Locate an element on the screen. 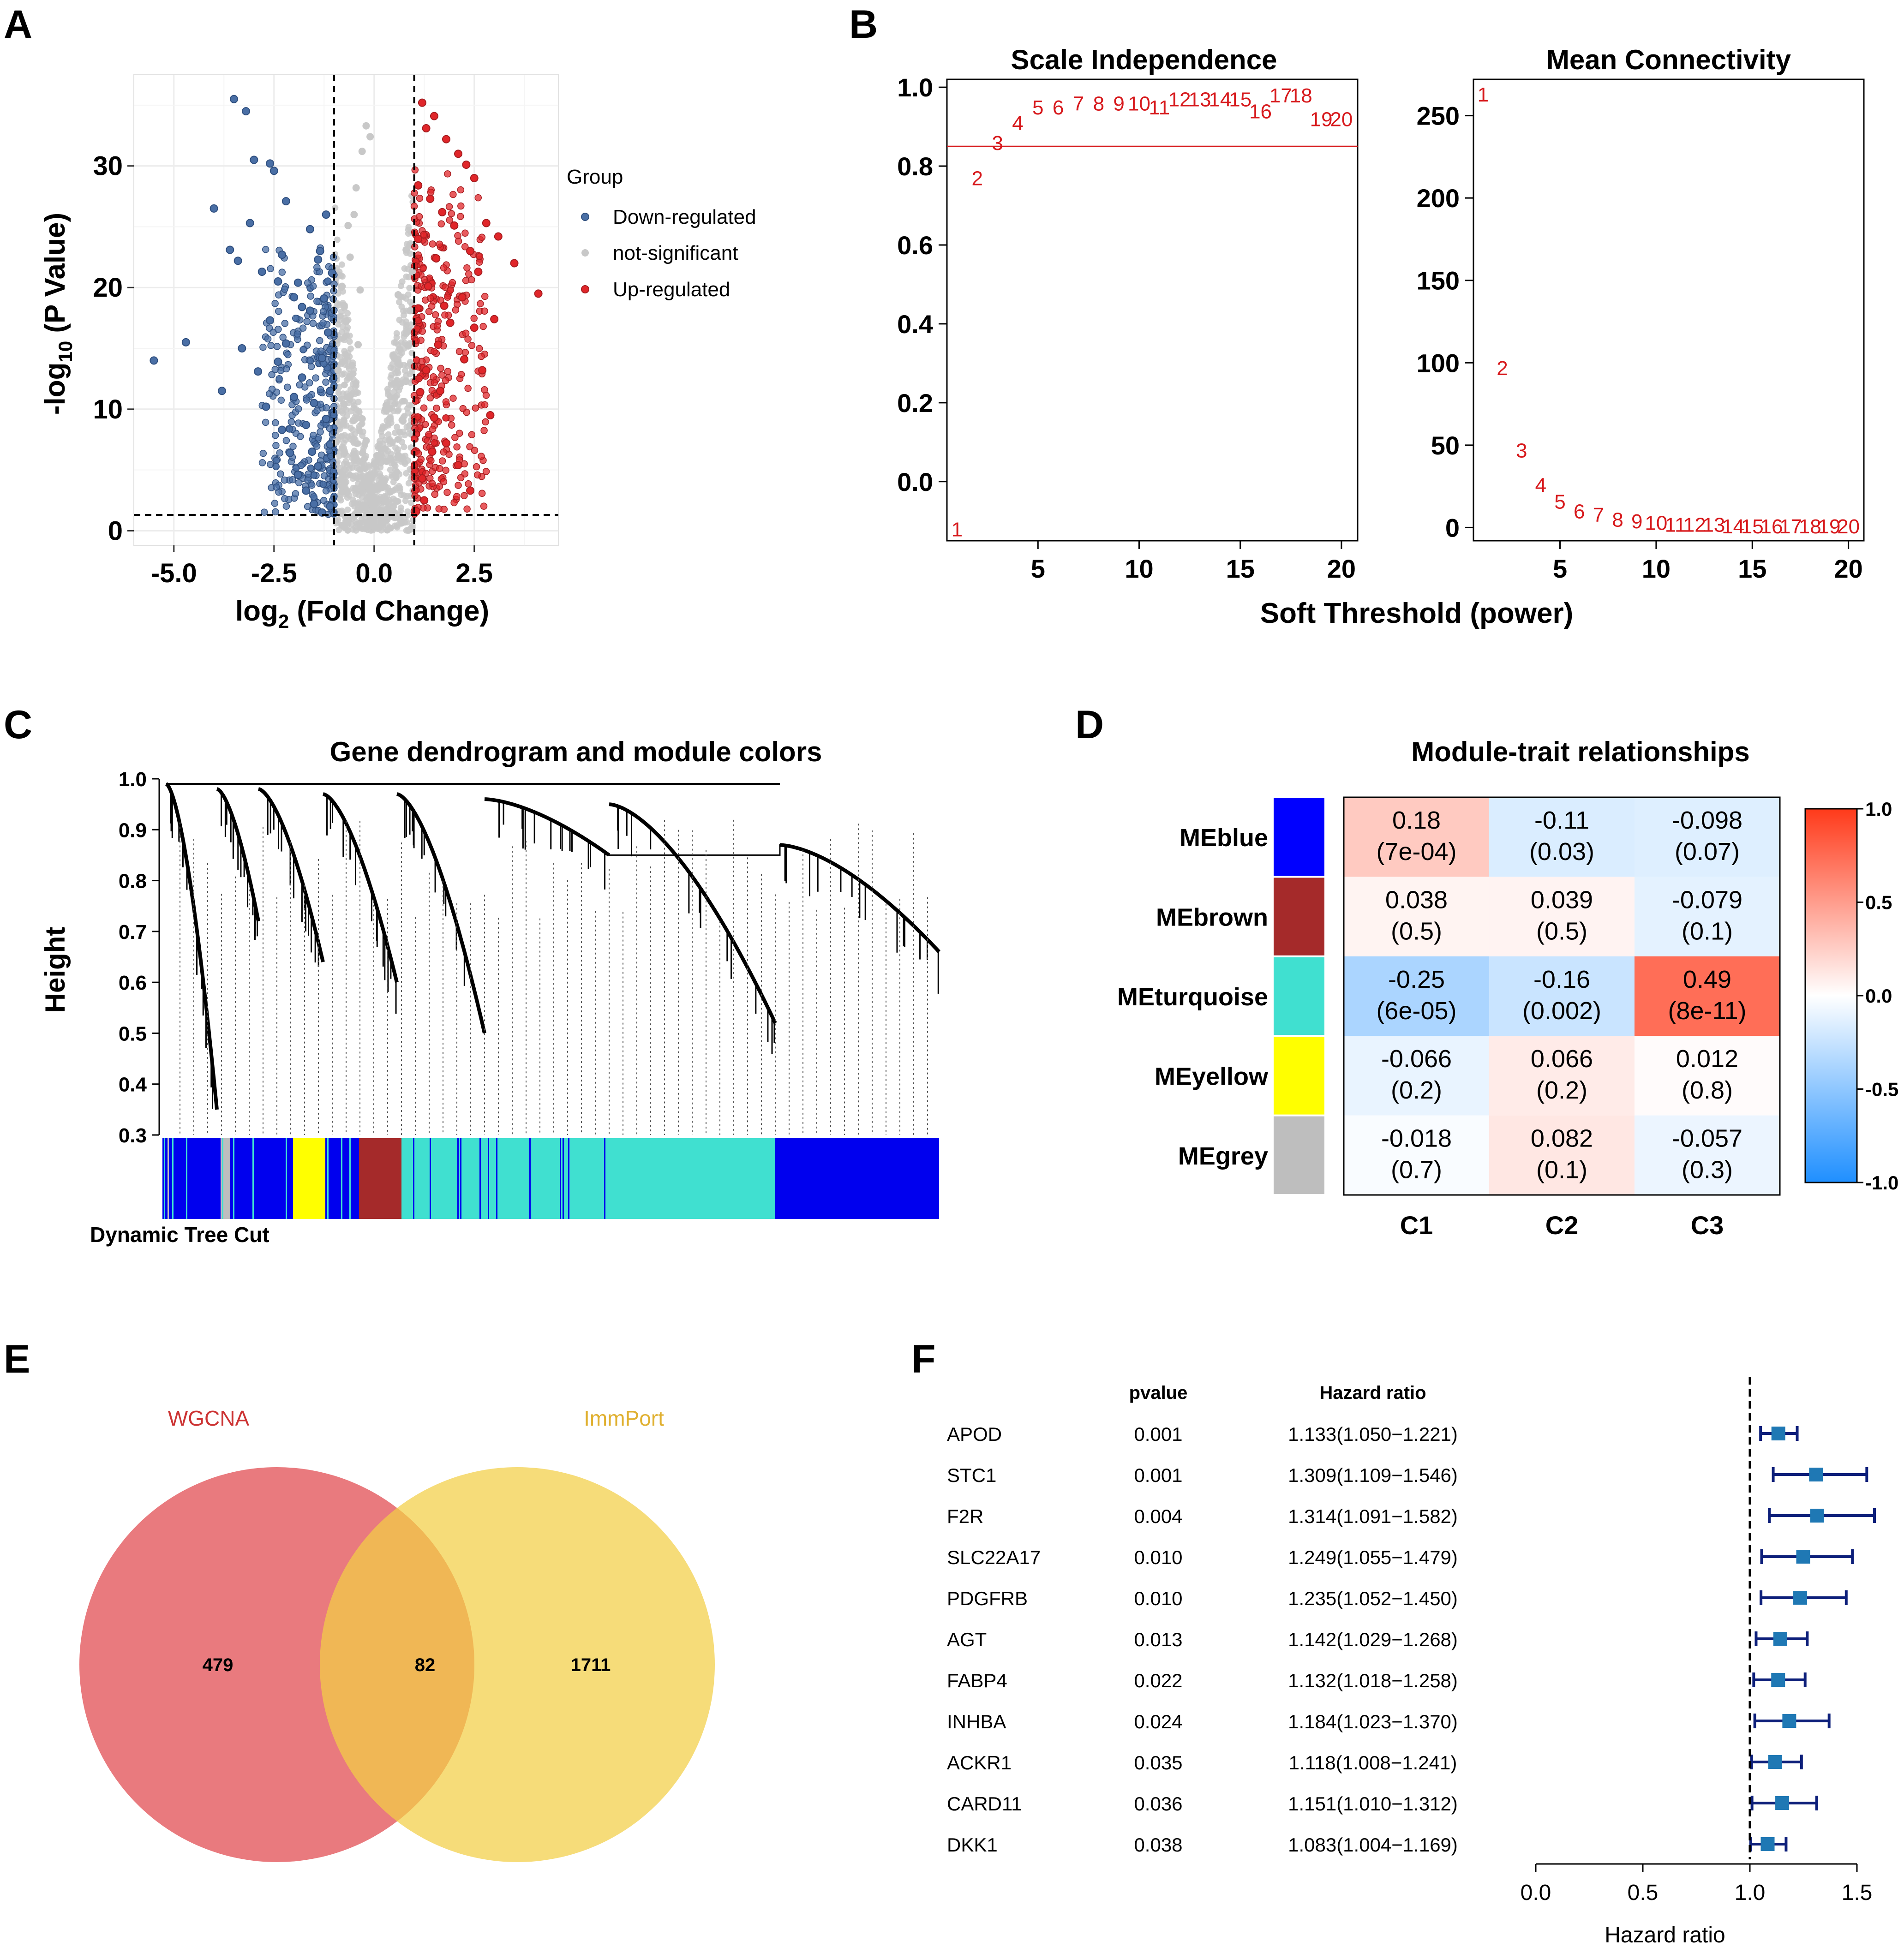 The height and width of the screenshot is (1947, 1904). legend-label-ns: not-significant is located at coordinates (675, 253).